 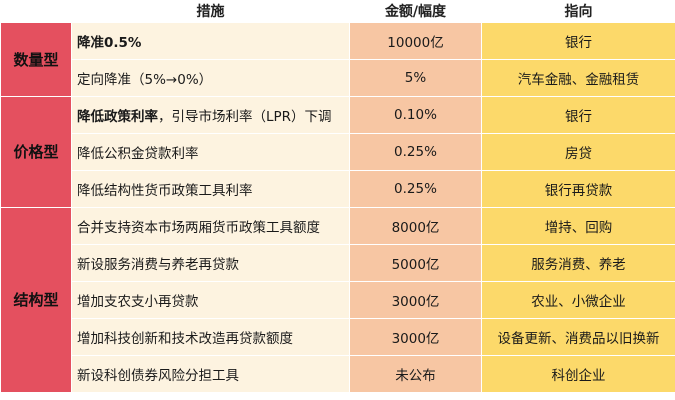 I want to click on table-row: 降低公积金贷款利率 0.25% 房贷, so click(x=338, y=151).